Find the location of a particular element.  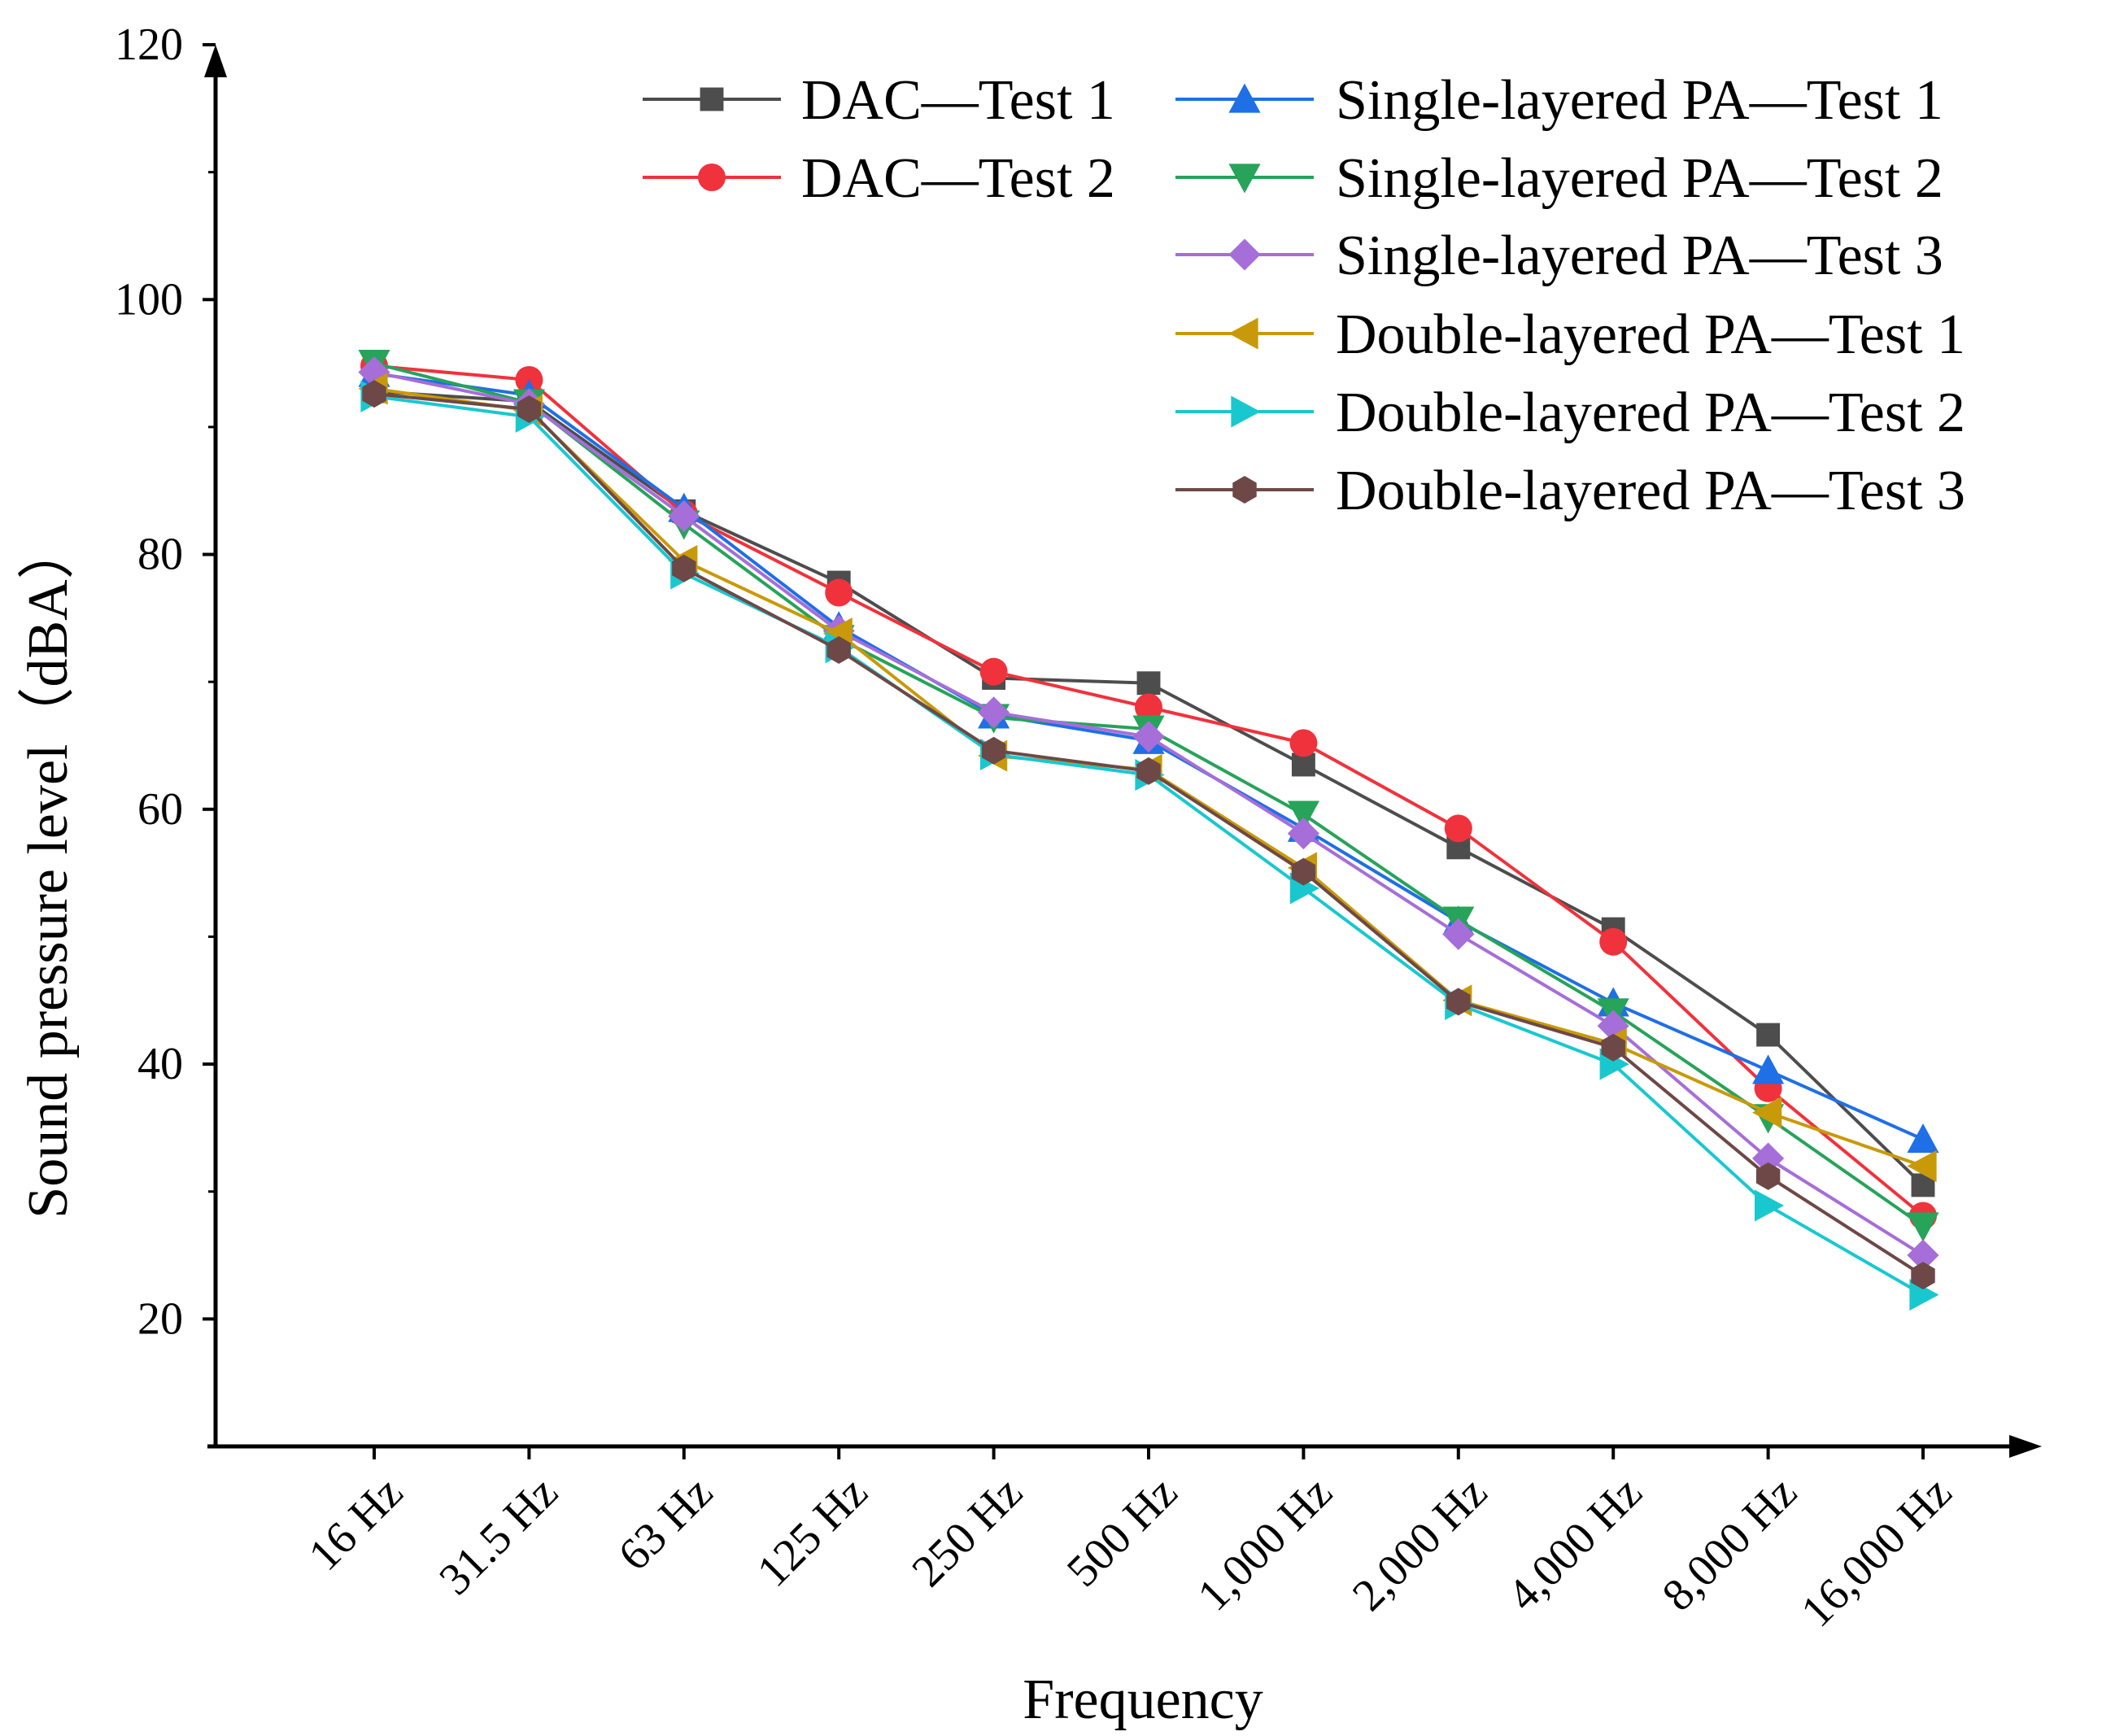

legend-label: Double-layered PA—Test 2 is located at coordinates (1650, 413).